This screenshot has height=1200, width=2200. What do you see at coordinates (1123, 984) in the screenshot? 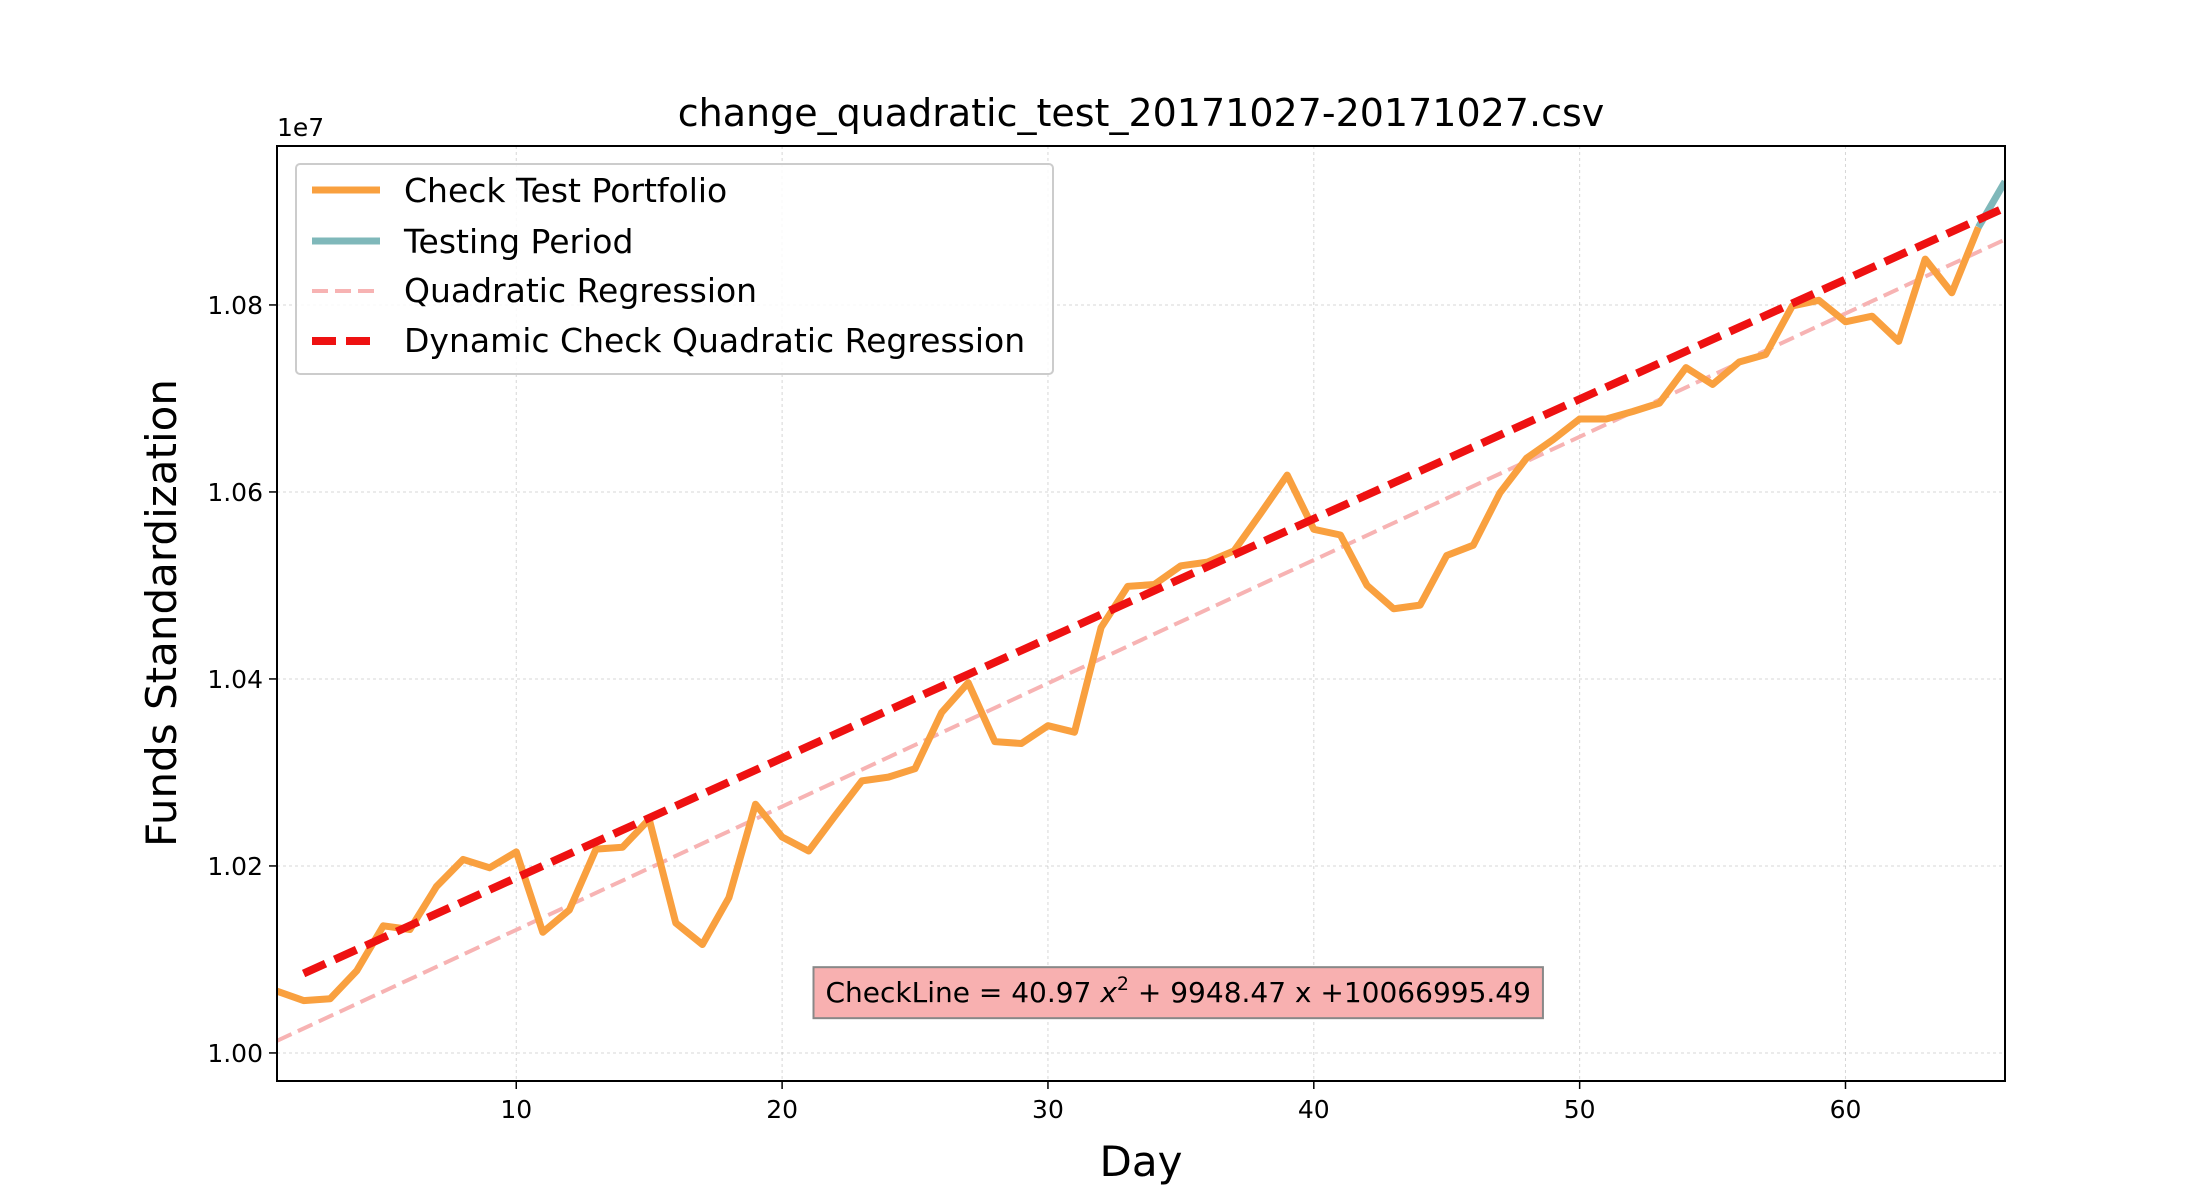
I see `annotation-sup: 2` at bounding box center [1123, 984].